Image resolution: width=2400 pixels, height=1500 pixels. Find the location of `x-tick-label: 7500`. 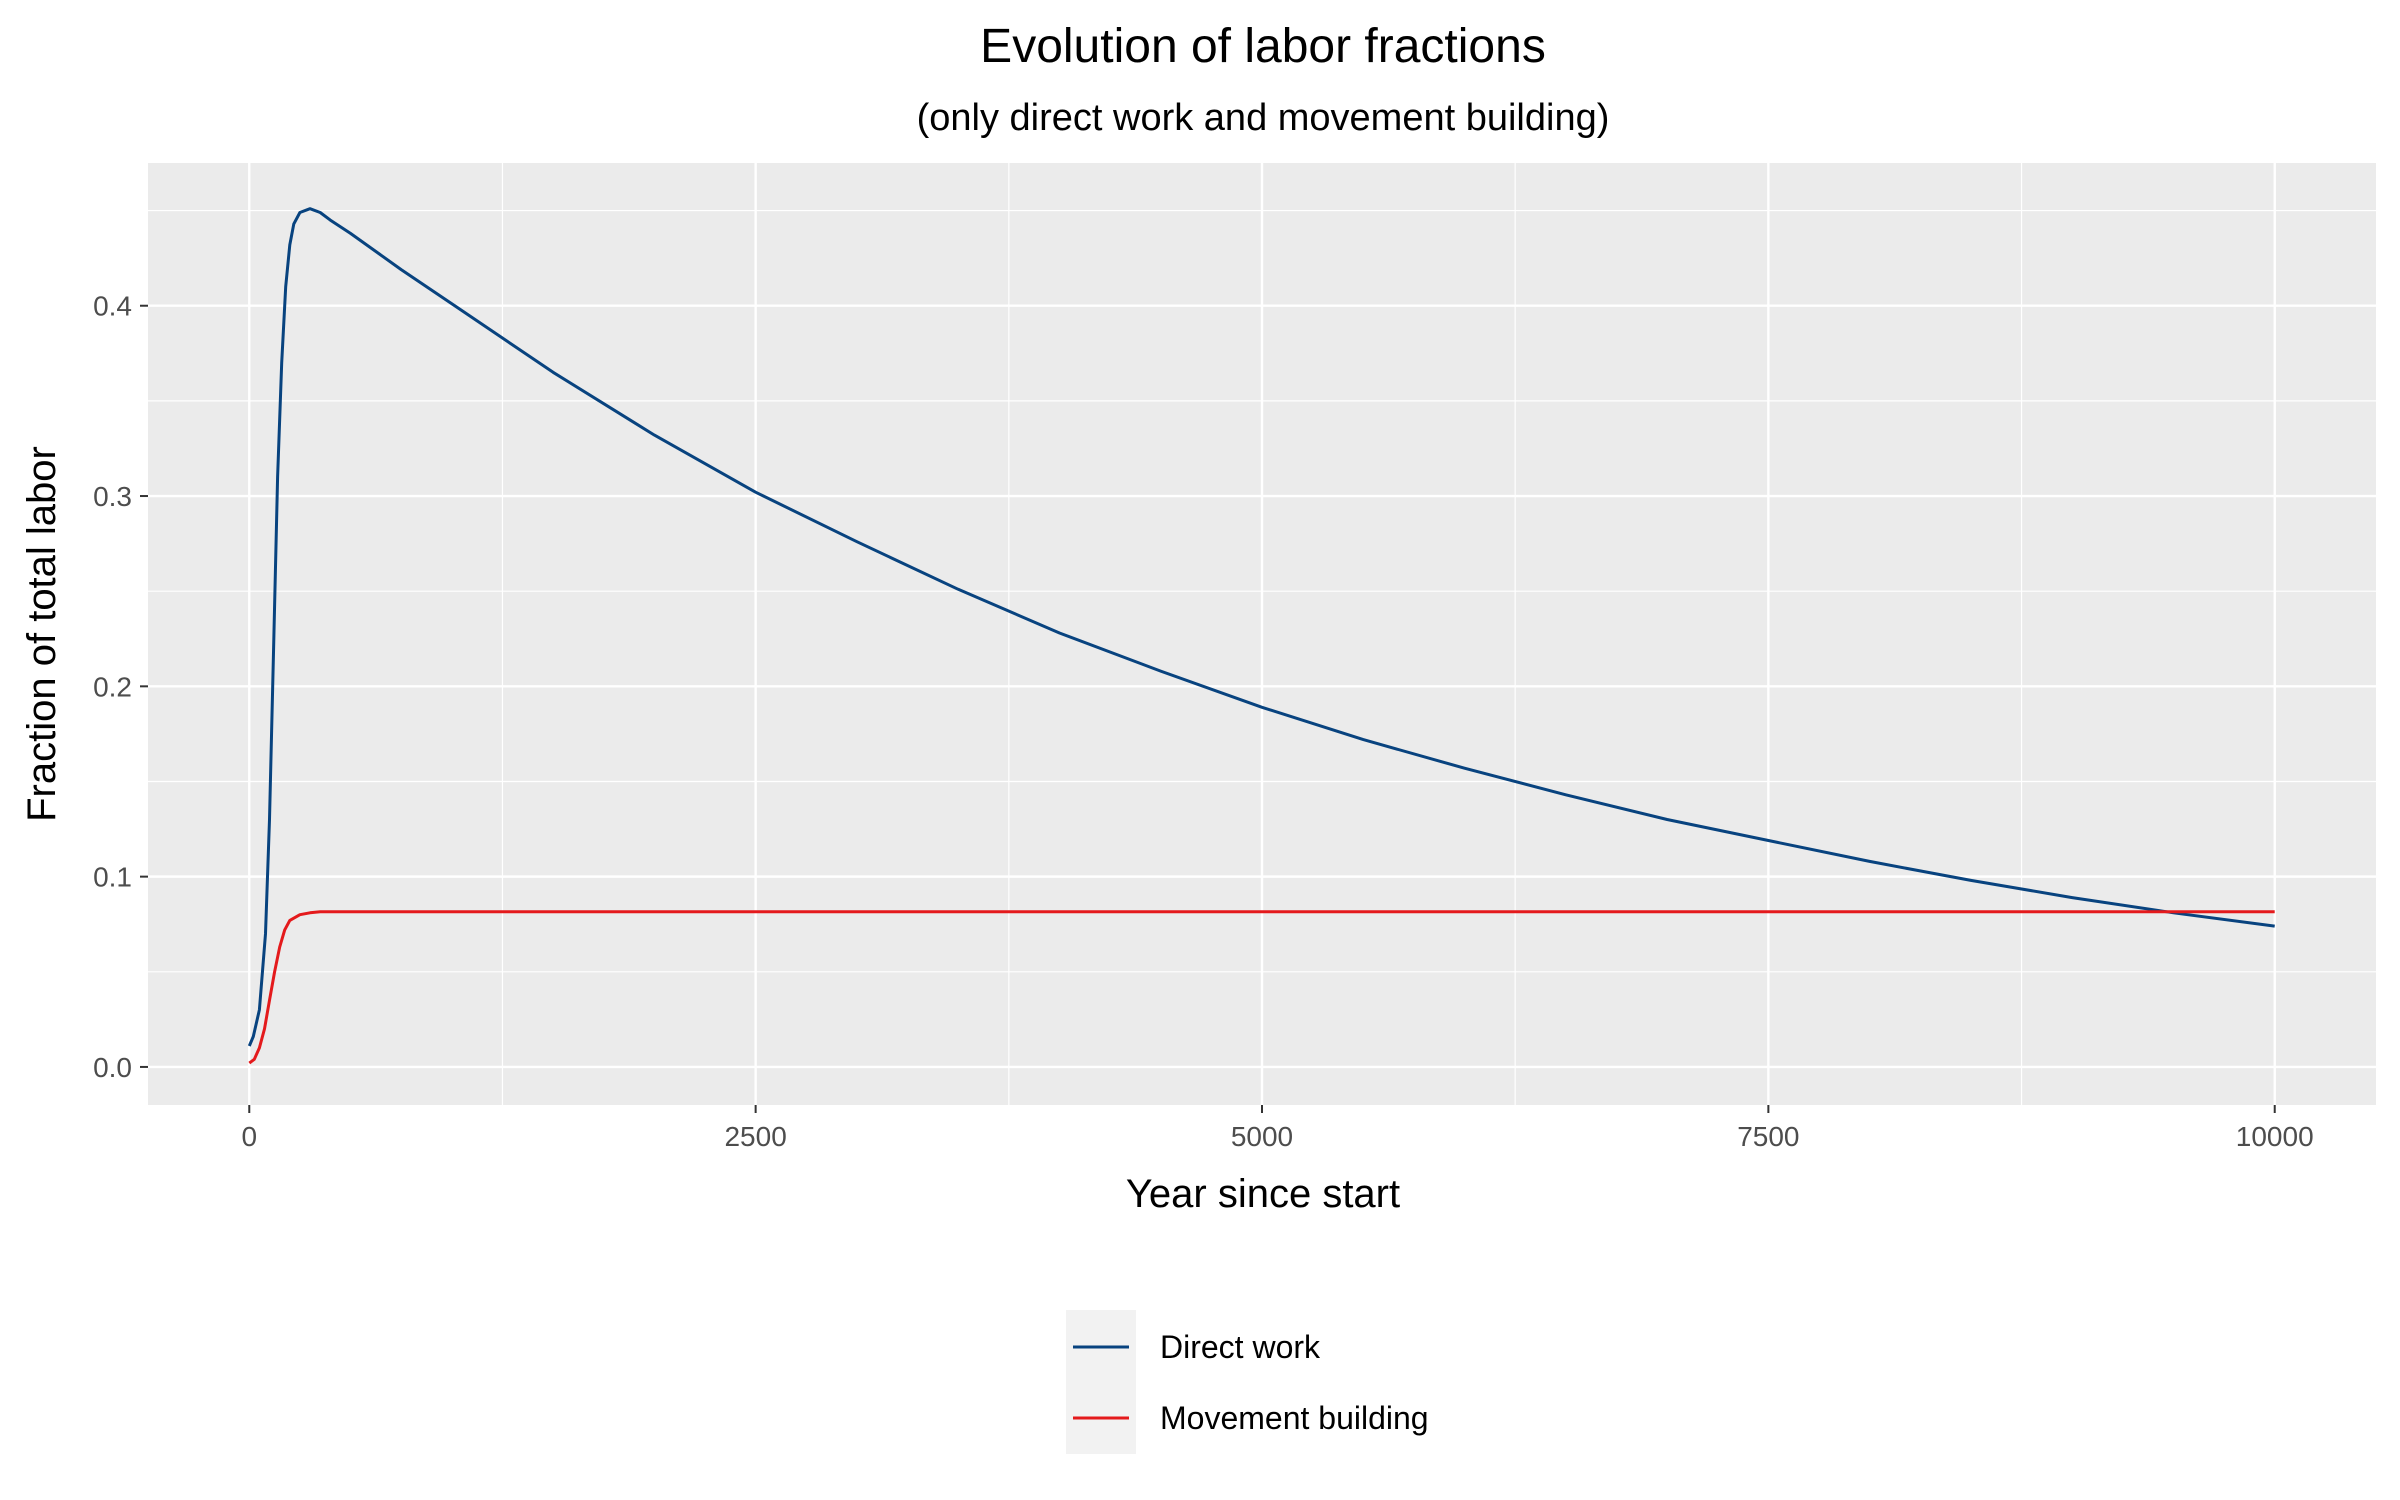

x-tick-label: 7500 is located at coordinates (1768, 1136).